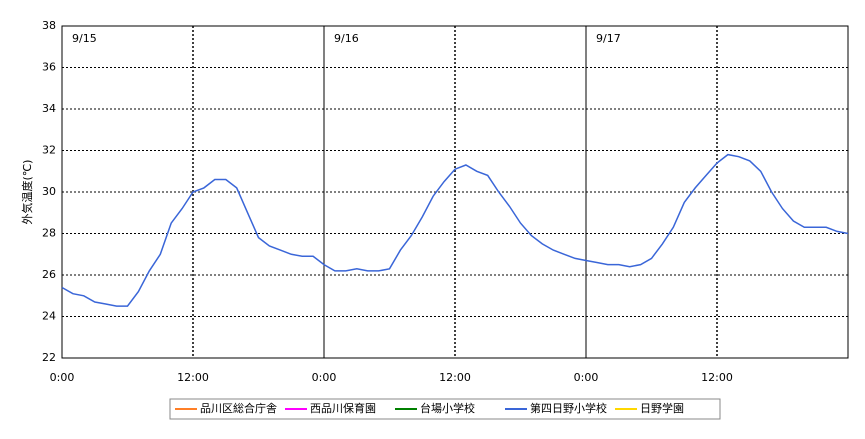  Describe the element at coordinates (49, 357) in the screenshot. I see `y-tick-label: 22` at that location.